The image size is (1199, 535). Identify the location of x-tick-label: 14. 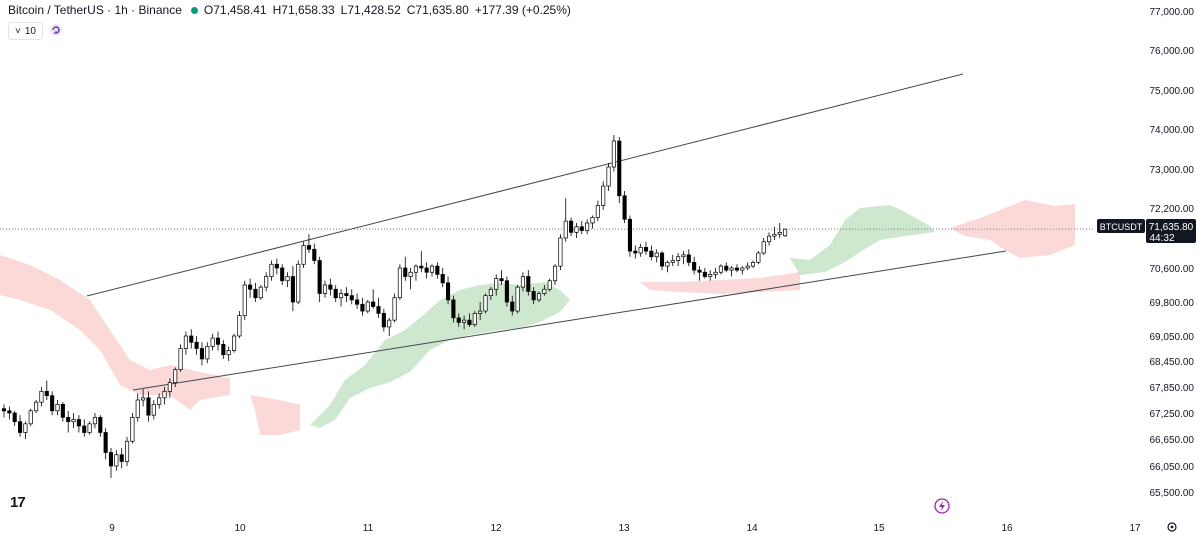
(752, 528).